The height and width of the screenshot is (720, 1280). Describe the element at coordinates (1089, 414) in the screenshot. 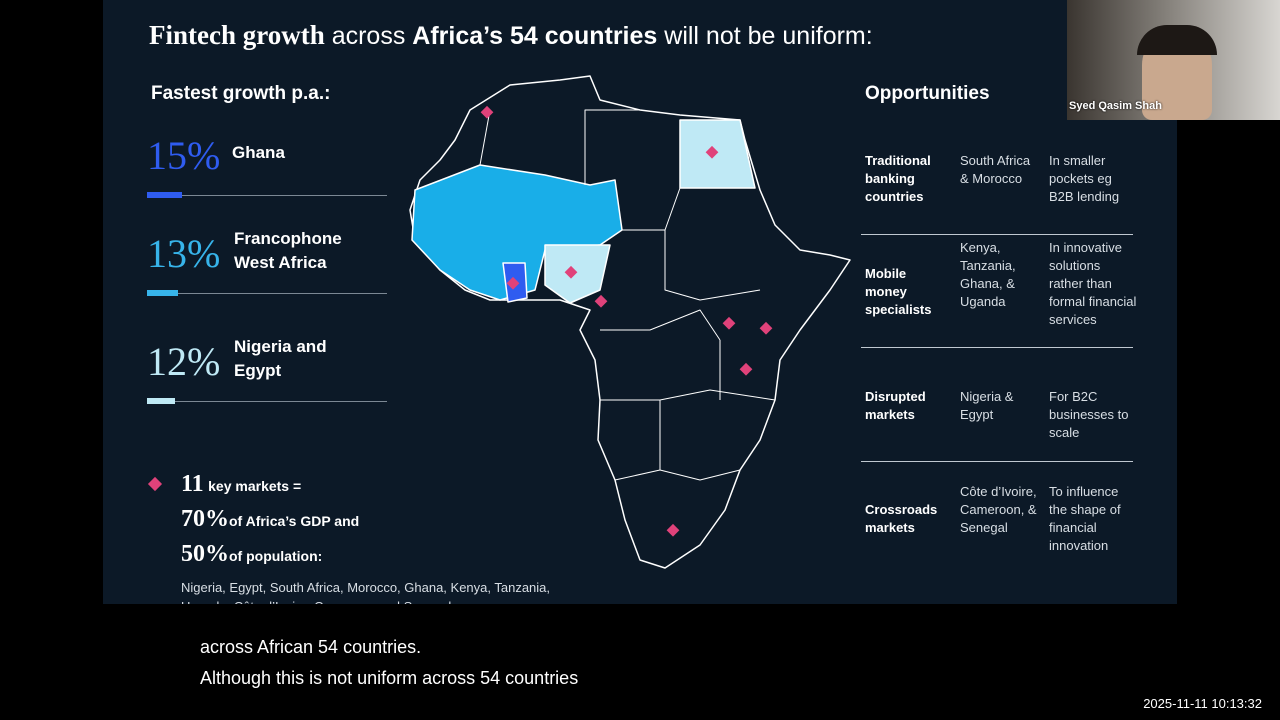

I see `opportunity-cell: For B2C businesses to scale` at that location.